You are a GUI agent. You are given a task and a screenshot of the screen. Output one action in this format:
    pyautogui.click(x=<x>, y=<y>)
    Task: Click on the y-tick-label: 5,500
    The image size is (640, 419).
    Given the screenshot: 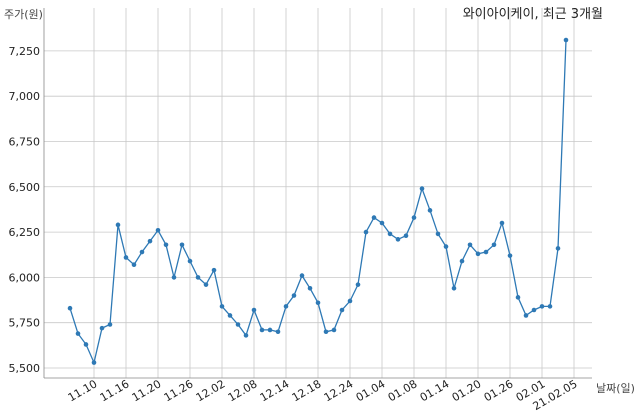 What is the action you would take?
    pyautogui.click(x=25, y=368)
    